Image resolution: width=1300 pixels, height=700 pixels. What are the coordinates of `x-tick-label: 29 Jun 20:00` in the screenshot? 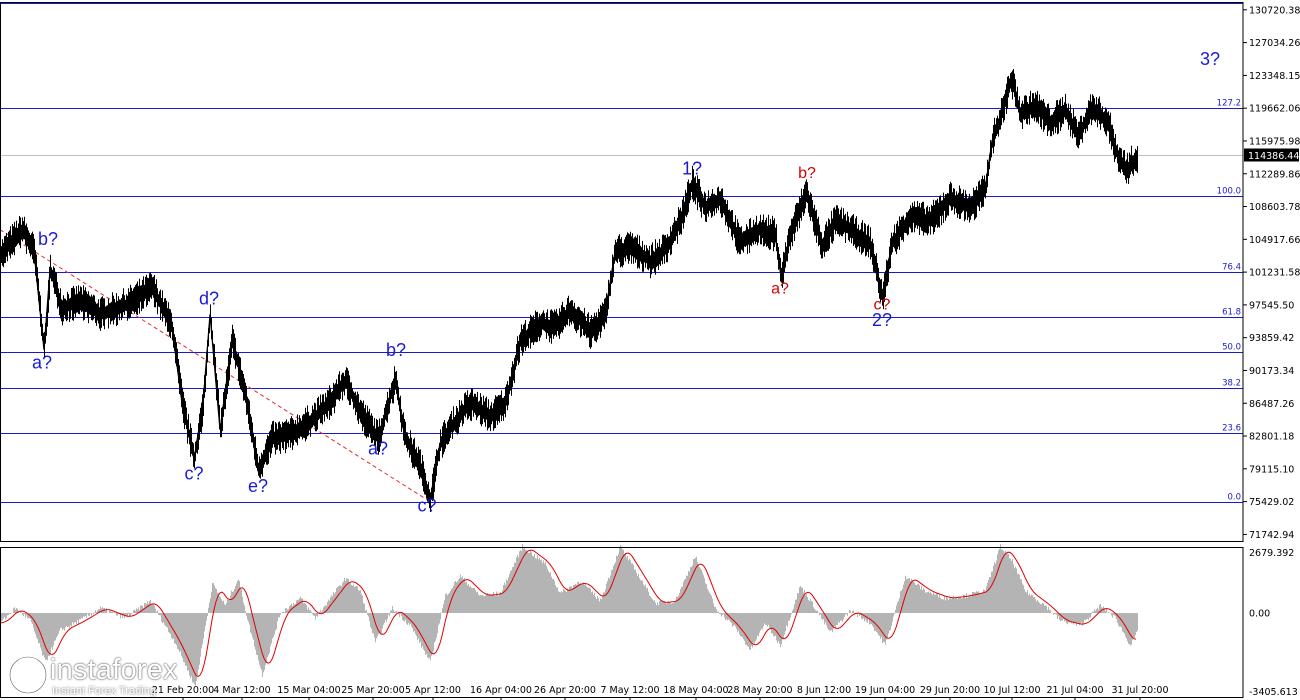 It's located at (950, 690).